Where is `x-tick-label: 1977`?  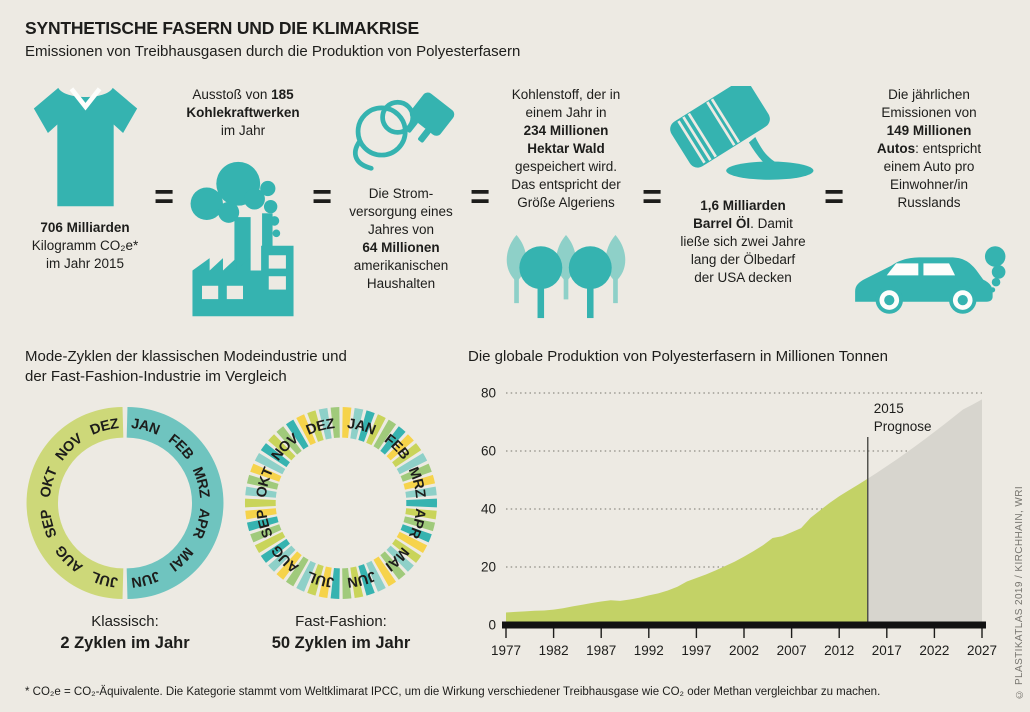 x-tick-label: 1977 is located at coordinates (506, 650).